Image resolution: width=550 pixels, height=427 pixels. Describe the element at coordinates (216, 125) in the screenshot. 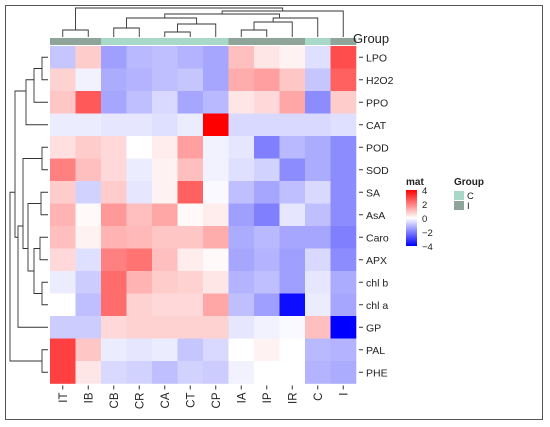

I see `heatmap-cell-cat-cp` at that location.